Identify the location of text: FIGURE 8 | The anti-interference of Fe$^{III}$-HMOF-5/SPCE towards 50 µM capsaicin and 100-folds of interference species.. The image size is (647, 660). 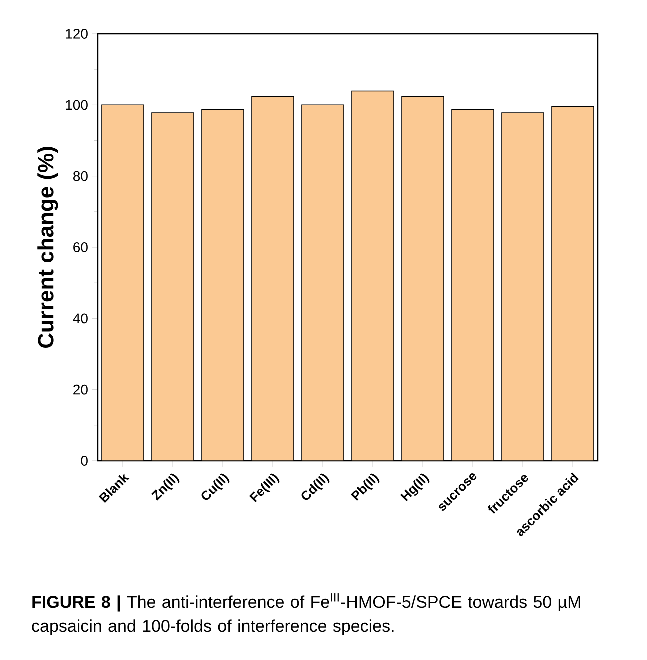
(306, 615).